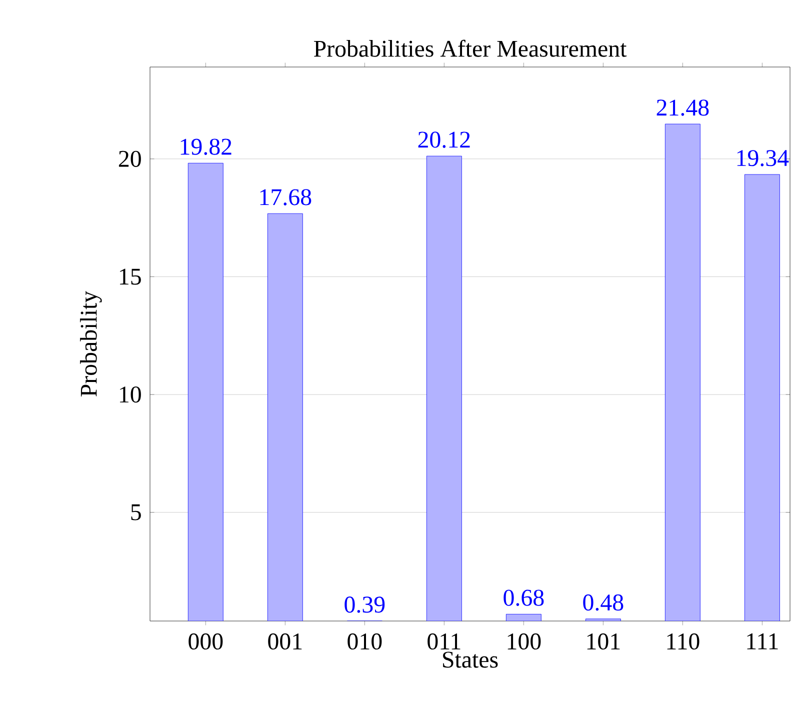 This screenshot has height=724, width=810. I want to click on y-tick-label: 5, so click(136, 512).